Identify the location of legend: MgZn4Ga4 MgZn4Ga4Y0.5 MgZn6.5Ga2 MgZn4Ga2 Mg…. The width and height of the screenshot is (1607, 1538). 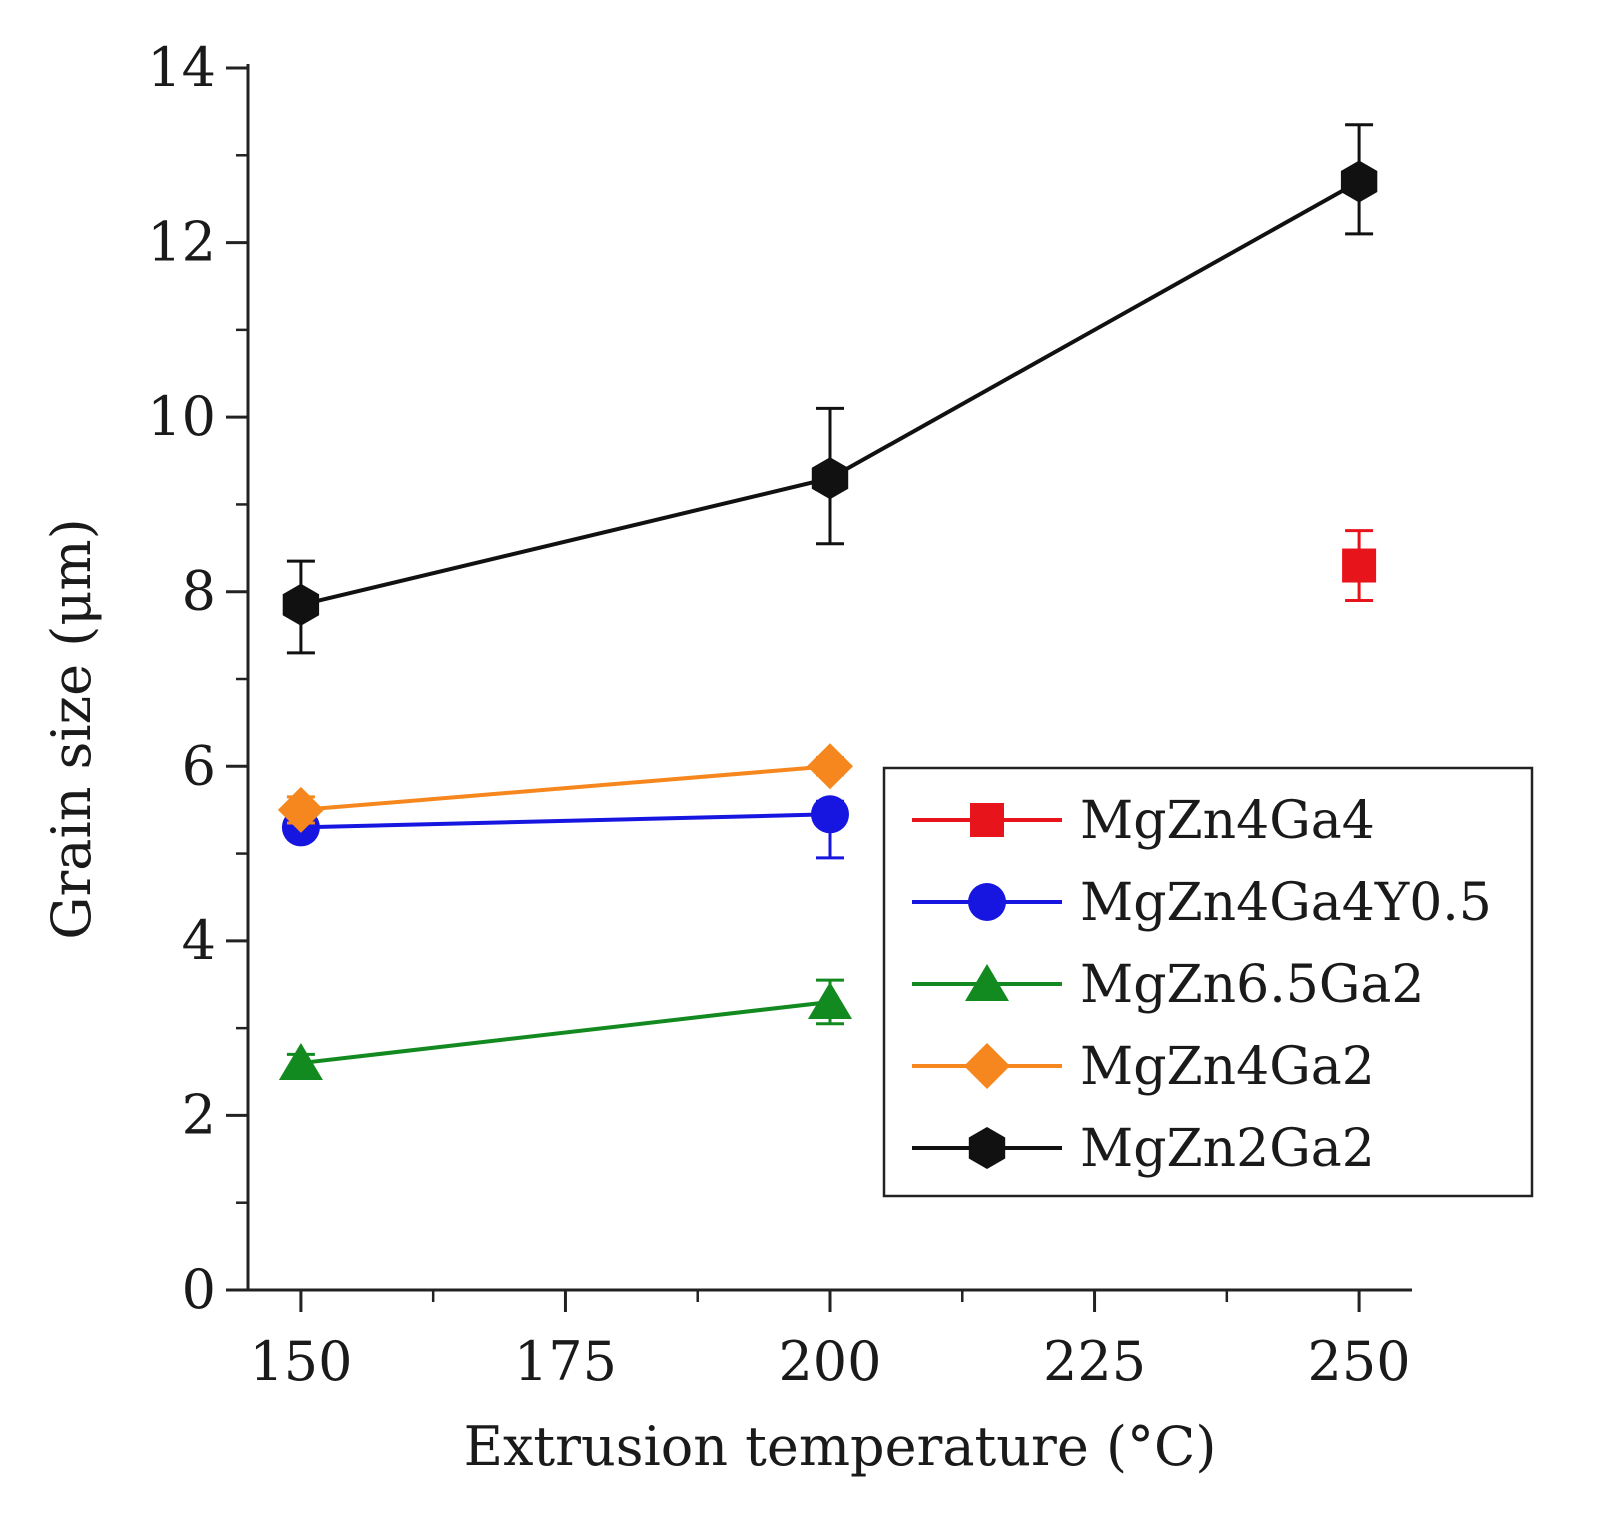
(1208, 982).